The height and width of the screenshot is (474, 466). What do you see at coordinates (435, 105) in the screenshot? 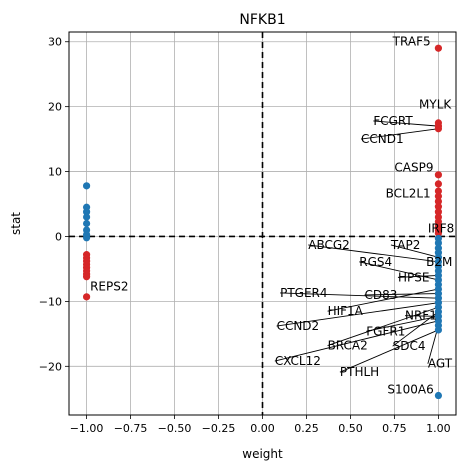
I see `point-label: MYLK` at bounding box center [435, 105].